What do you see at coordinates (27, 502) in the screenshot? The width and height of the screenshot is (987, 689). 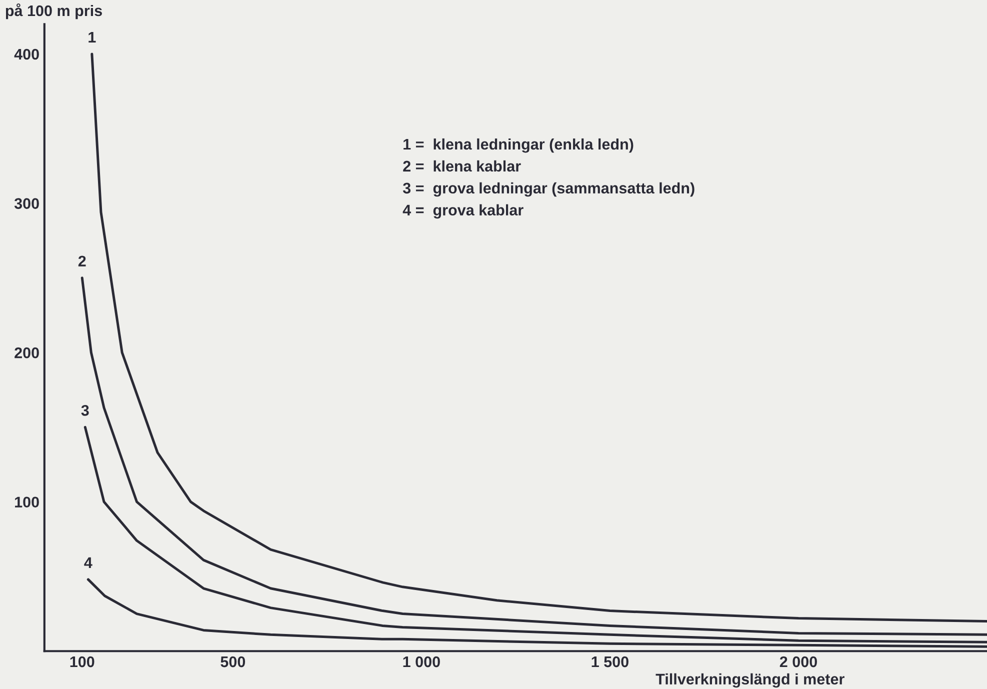 I see `y-tick-label: 100` at bounding box center [27, 502].